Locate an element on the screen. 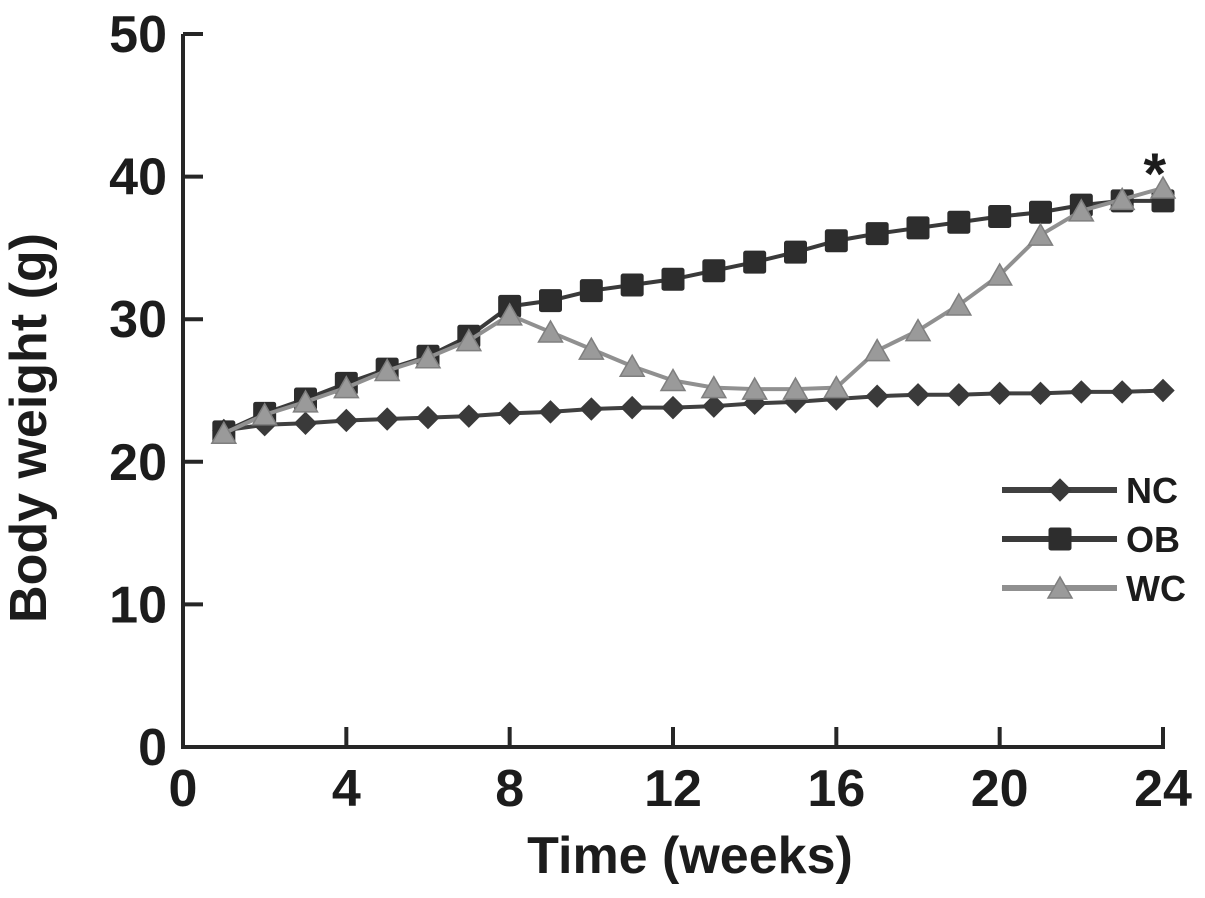 This screenshot has width=1205, height=898. legend-label-NC: NC is located at coordinates (1152, 490).